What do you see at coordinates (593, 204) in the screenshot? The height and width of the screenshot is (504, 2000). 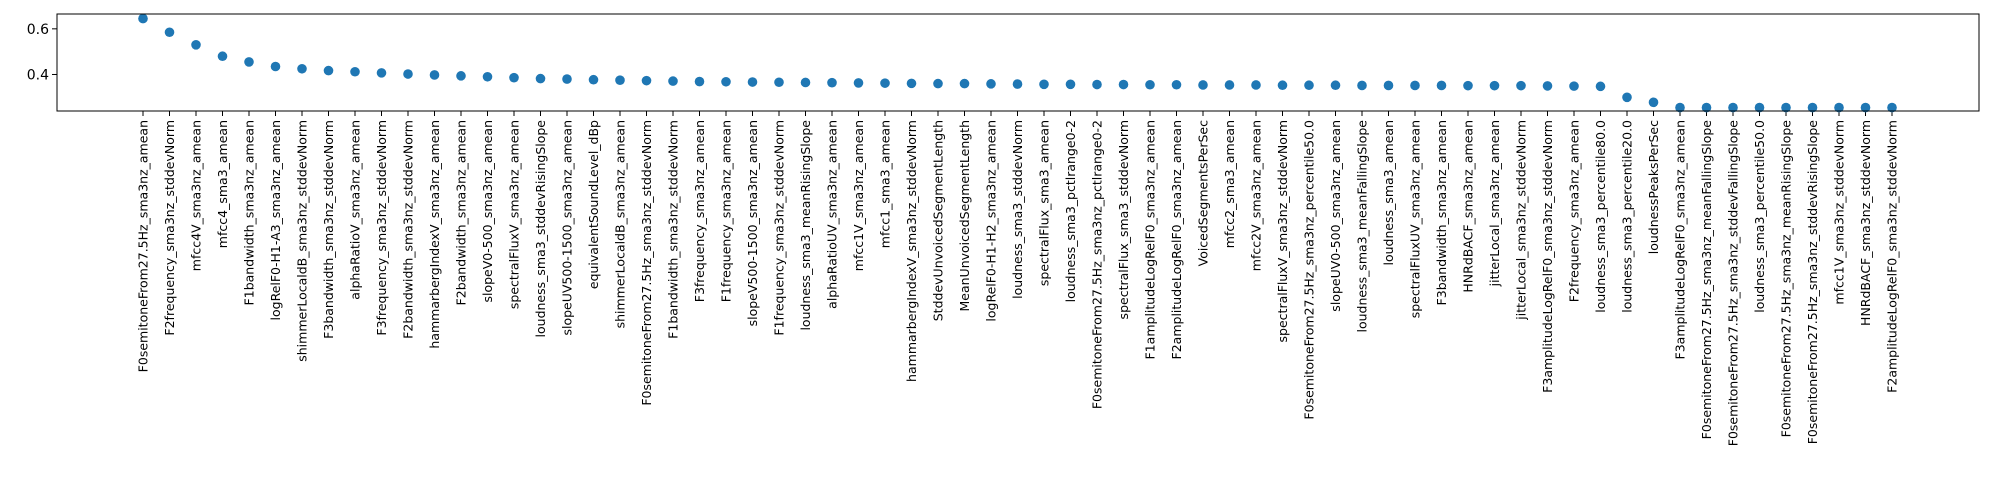 I see `x-tick-label: equivalentSoundLevel_dBp` at bounding box center [593, 204].